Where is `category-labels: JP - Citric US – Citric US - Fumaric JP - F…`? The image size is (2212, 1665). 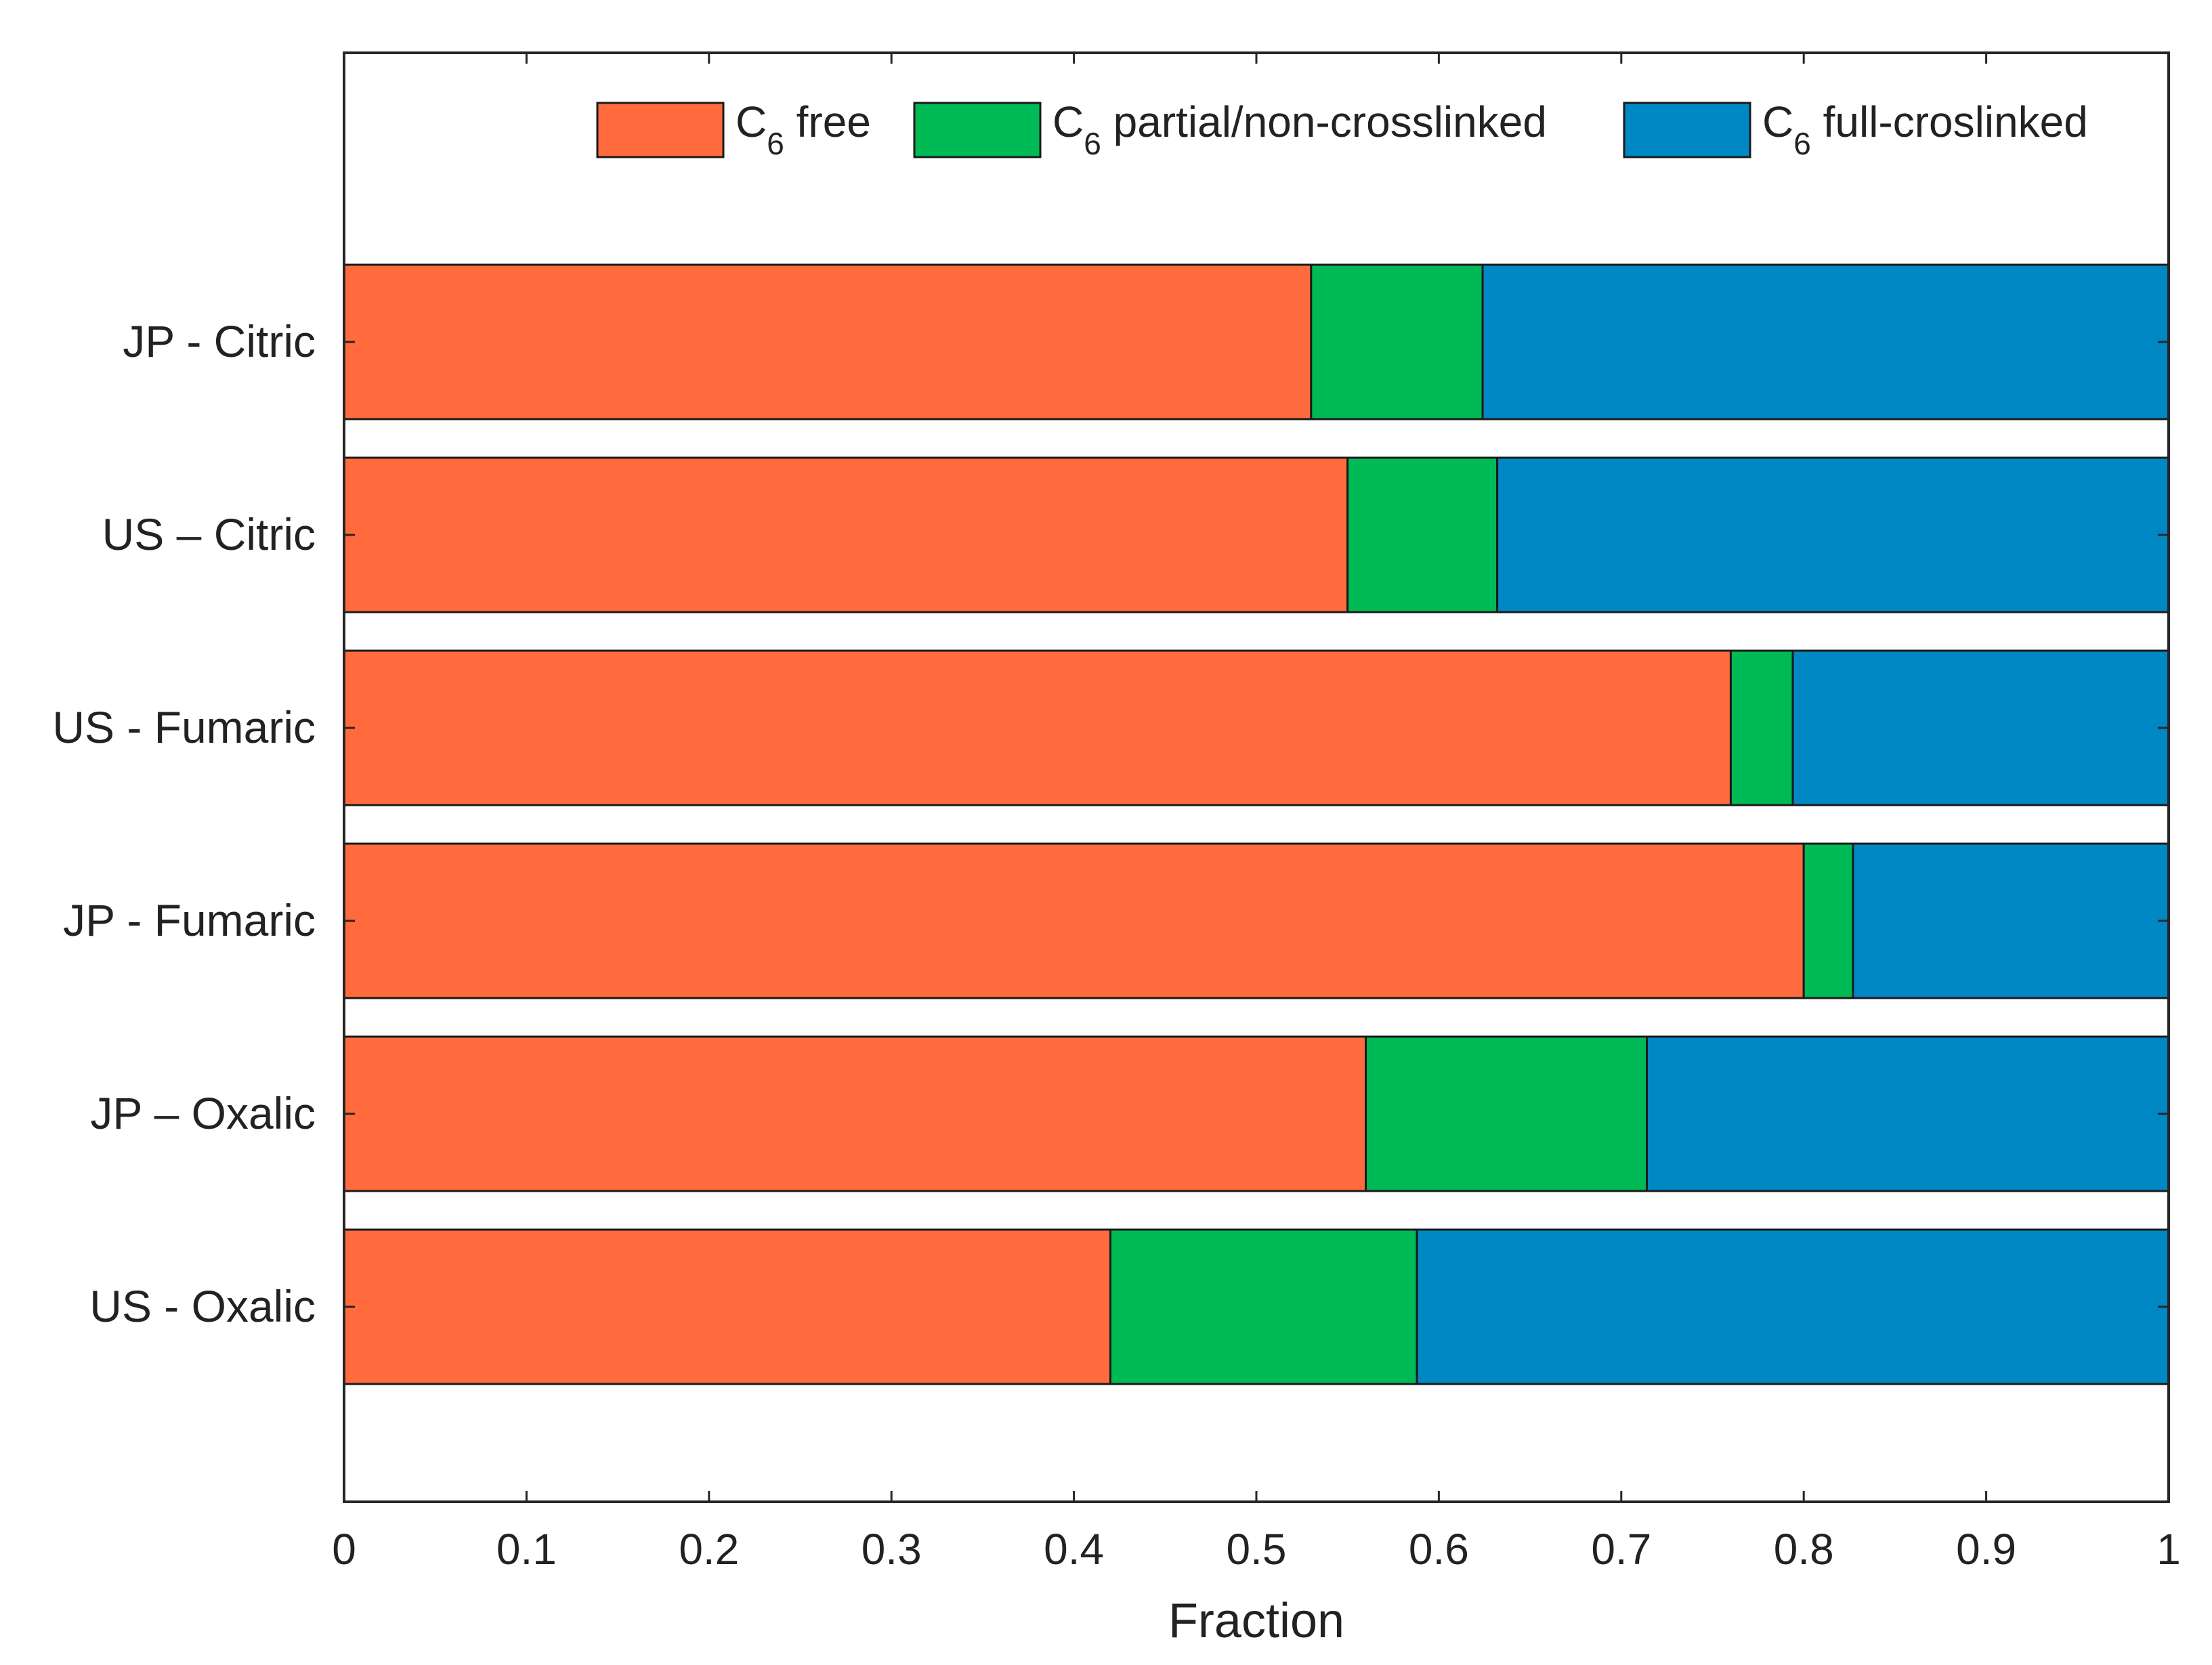
category-labels: JP - Citric US – Citric US - Fumaric JP - F… is located at coordinates (184, 824).